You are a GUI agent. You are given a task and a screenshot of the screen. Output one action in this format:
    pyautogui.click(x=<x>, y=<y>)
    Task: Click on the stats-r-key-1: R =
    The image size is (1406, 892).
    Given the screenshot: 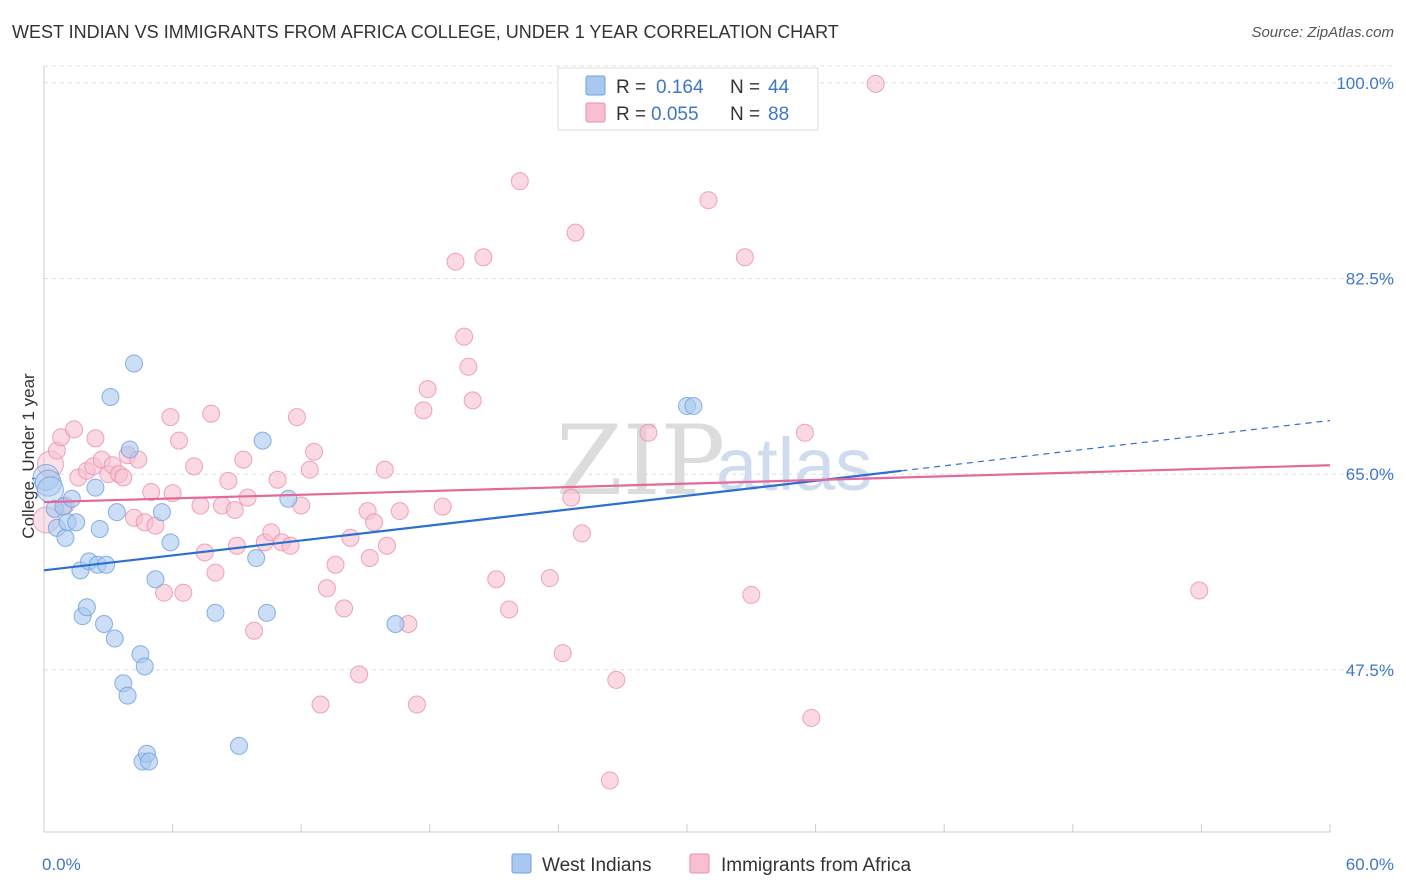 What is the action you would take?
    pyautogui.click(x=631, y=87)
    